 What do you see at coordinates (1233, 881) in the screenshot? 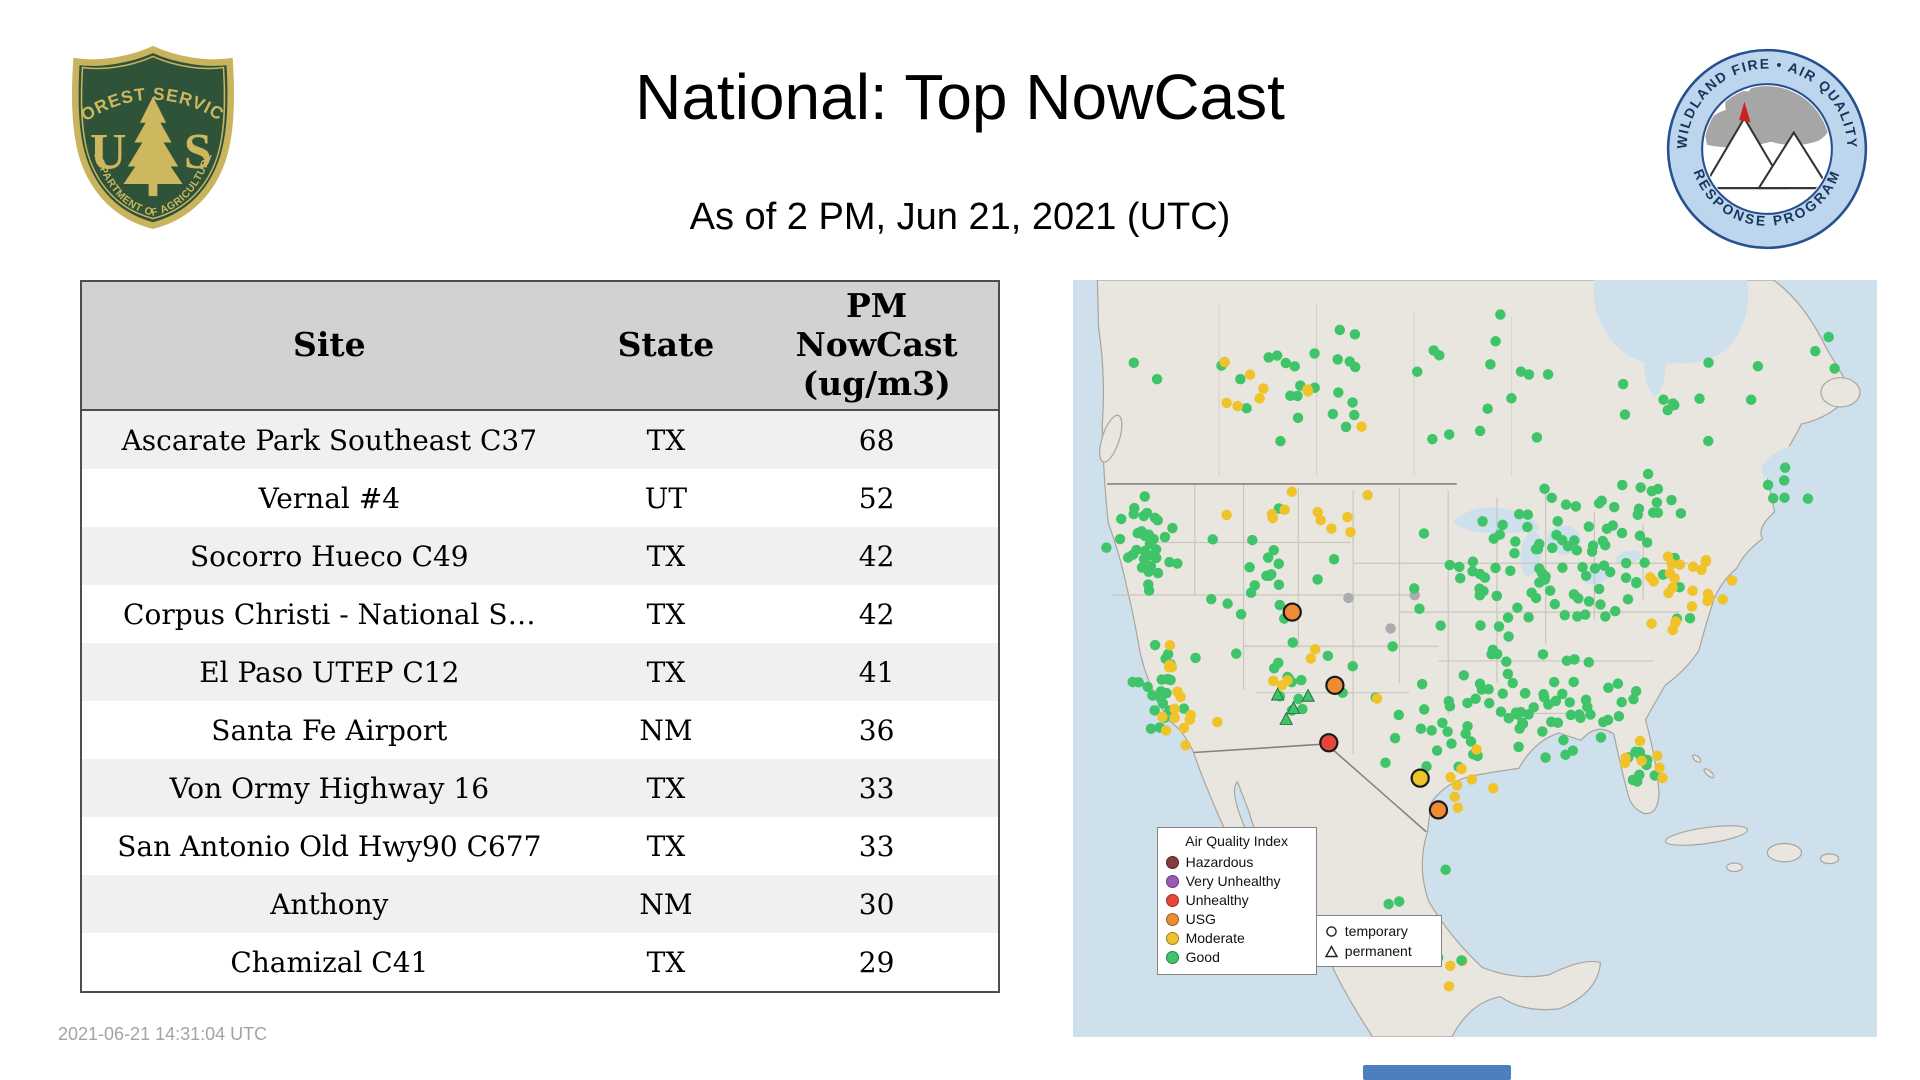
I see `aqi-legend-label: Very Unhealthy` at bounding box center [1233, 881].